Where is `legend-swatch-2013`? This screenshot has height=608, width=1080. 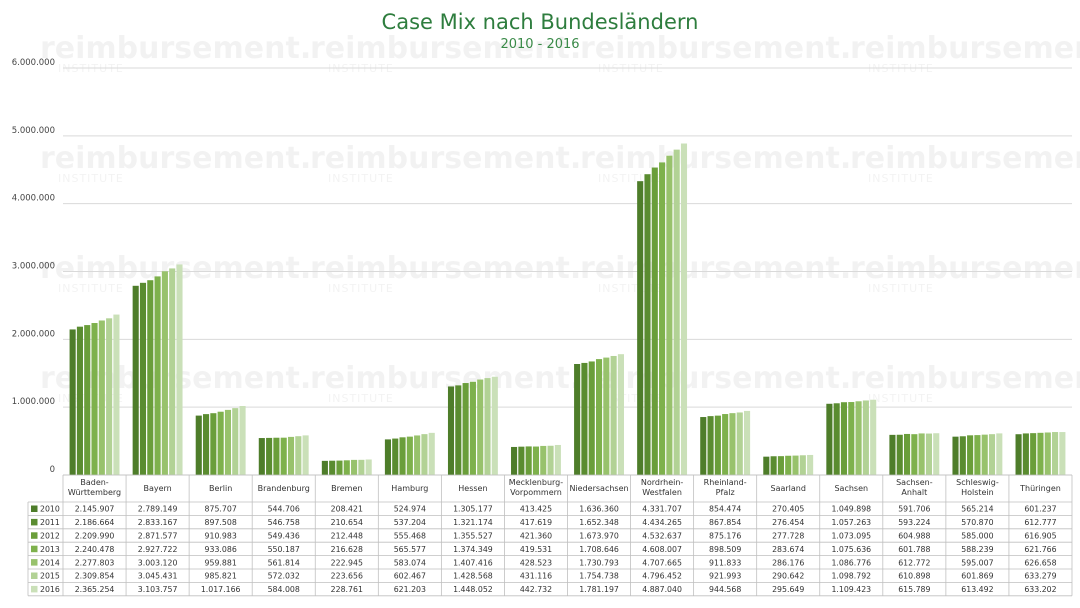
legend-swatch-2013 is located at coordinates (34, 549).